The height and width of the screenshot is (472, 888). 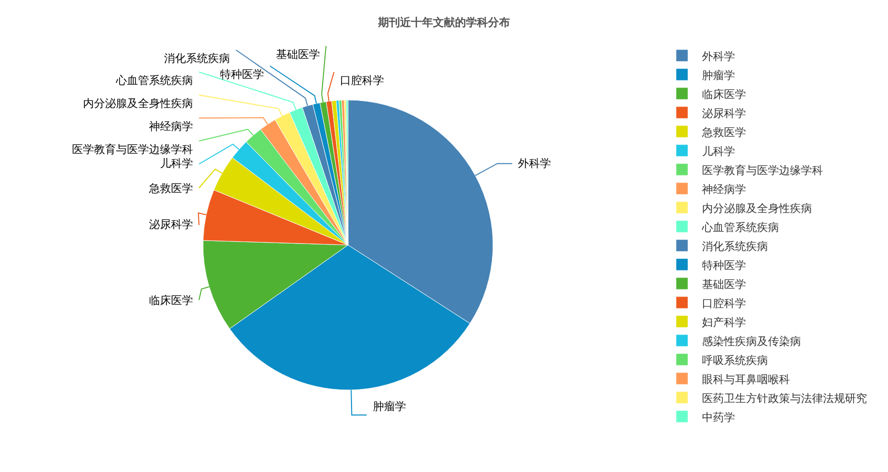 What do you see at coordinates (724, 322) in the screenshot?
I see `legend-label: 妇产科学` at bounding box center [724, 322].